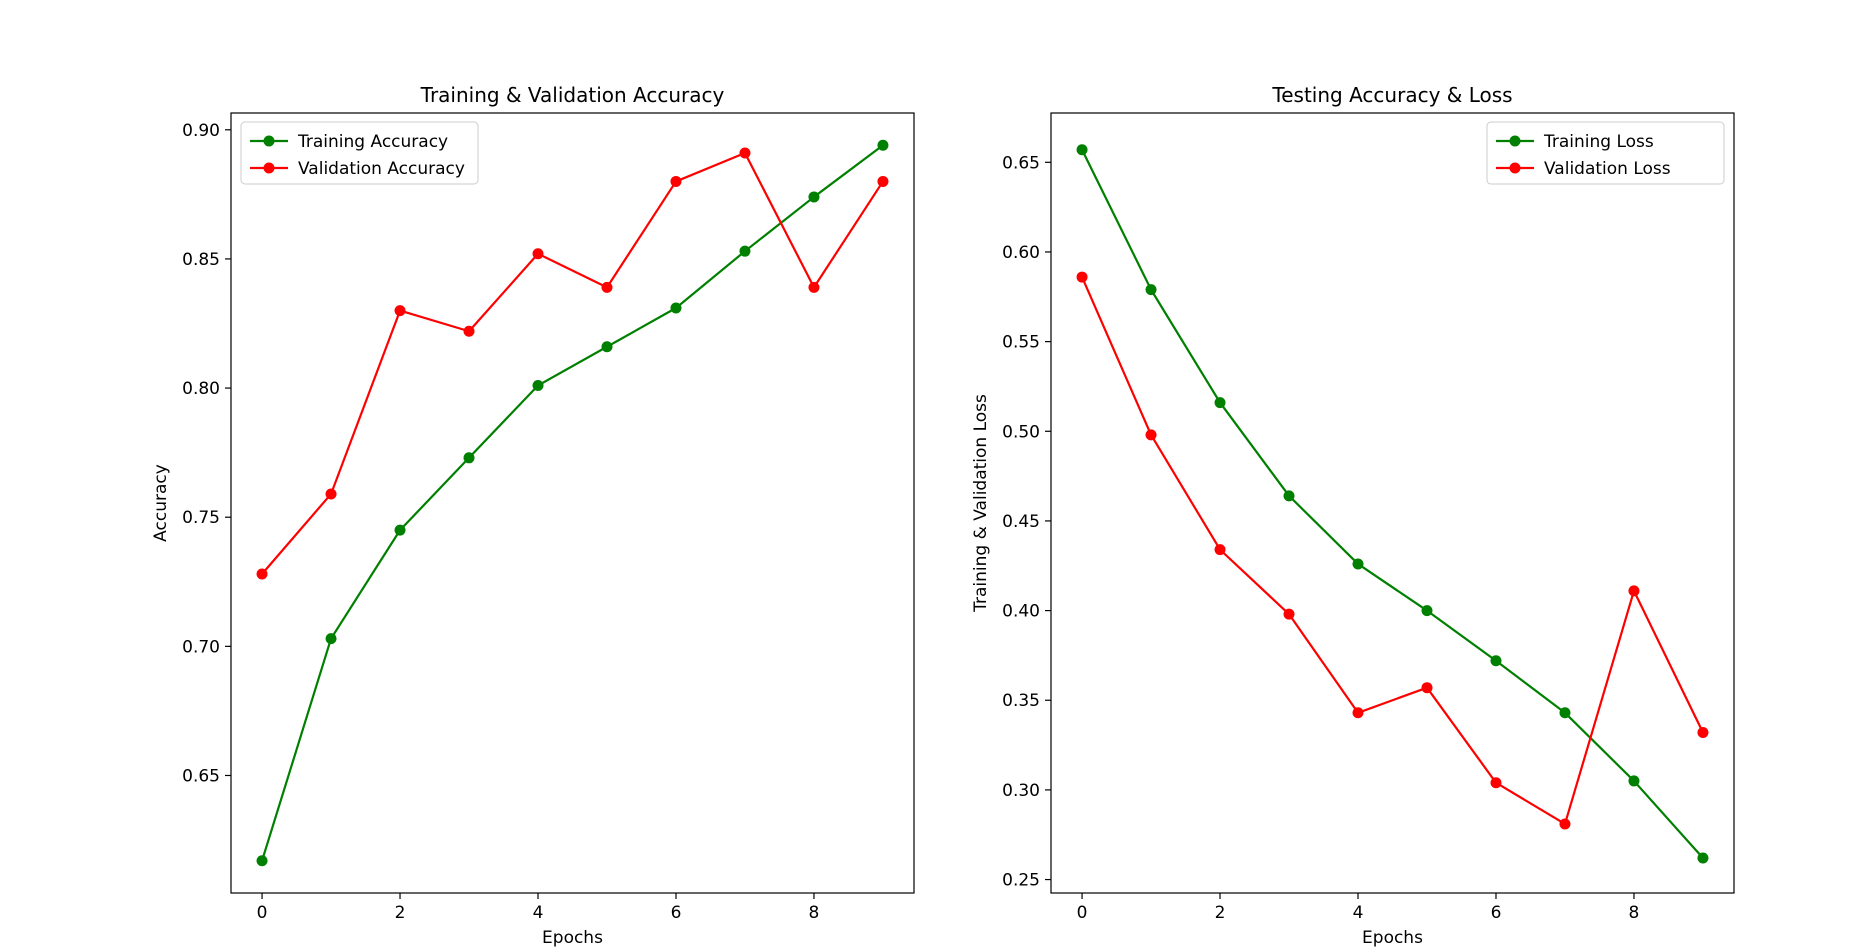  I want to click on chart-2-legend-entry-training-loss: Training Loss, so click(1575, 142).